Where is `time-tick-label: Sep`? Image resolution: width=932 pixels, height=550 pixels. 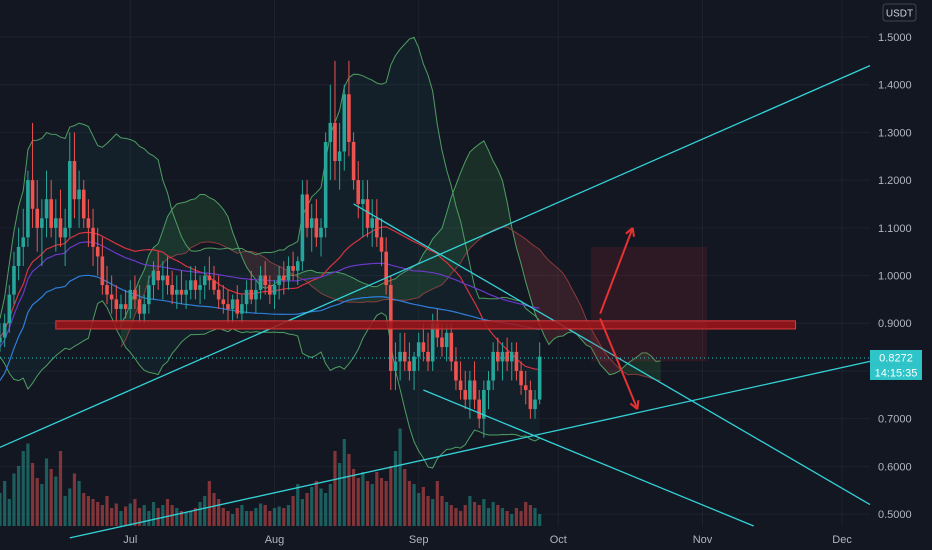 time-tick-label: Sep is located at coordinates (419, 540).